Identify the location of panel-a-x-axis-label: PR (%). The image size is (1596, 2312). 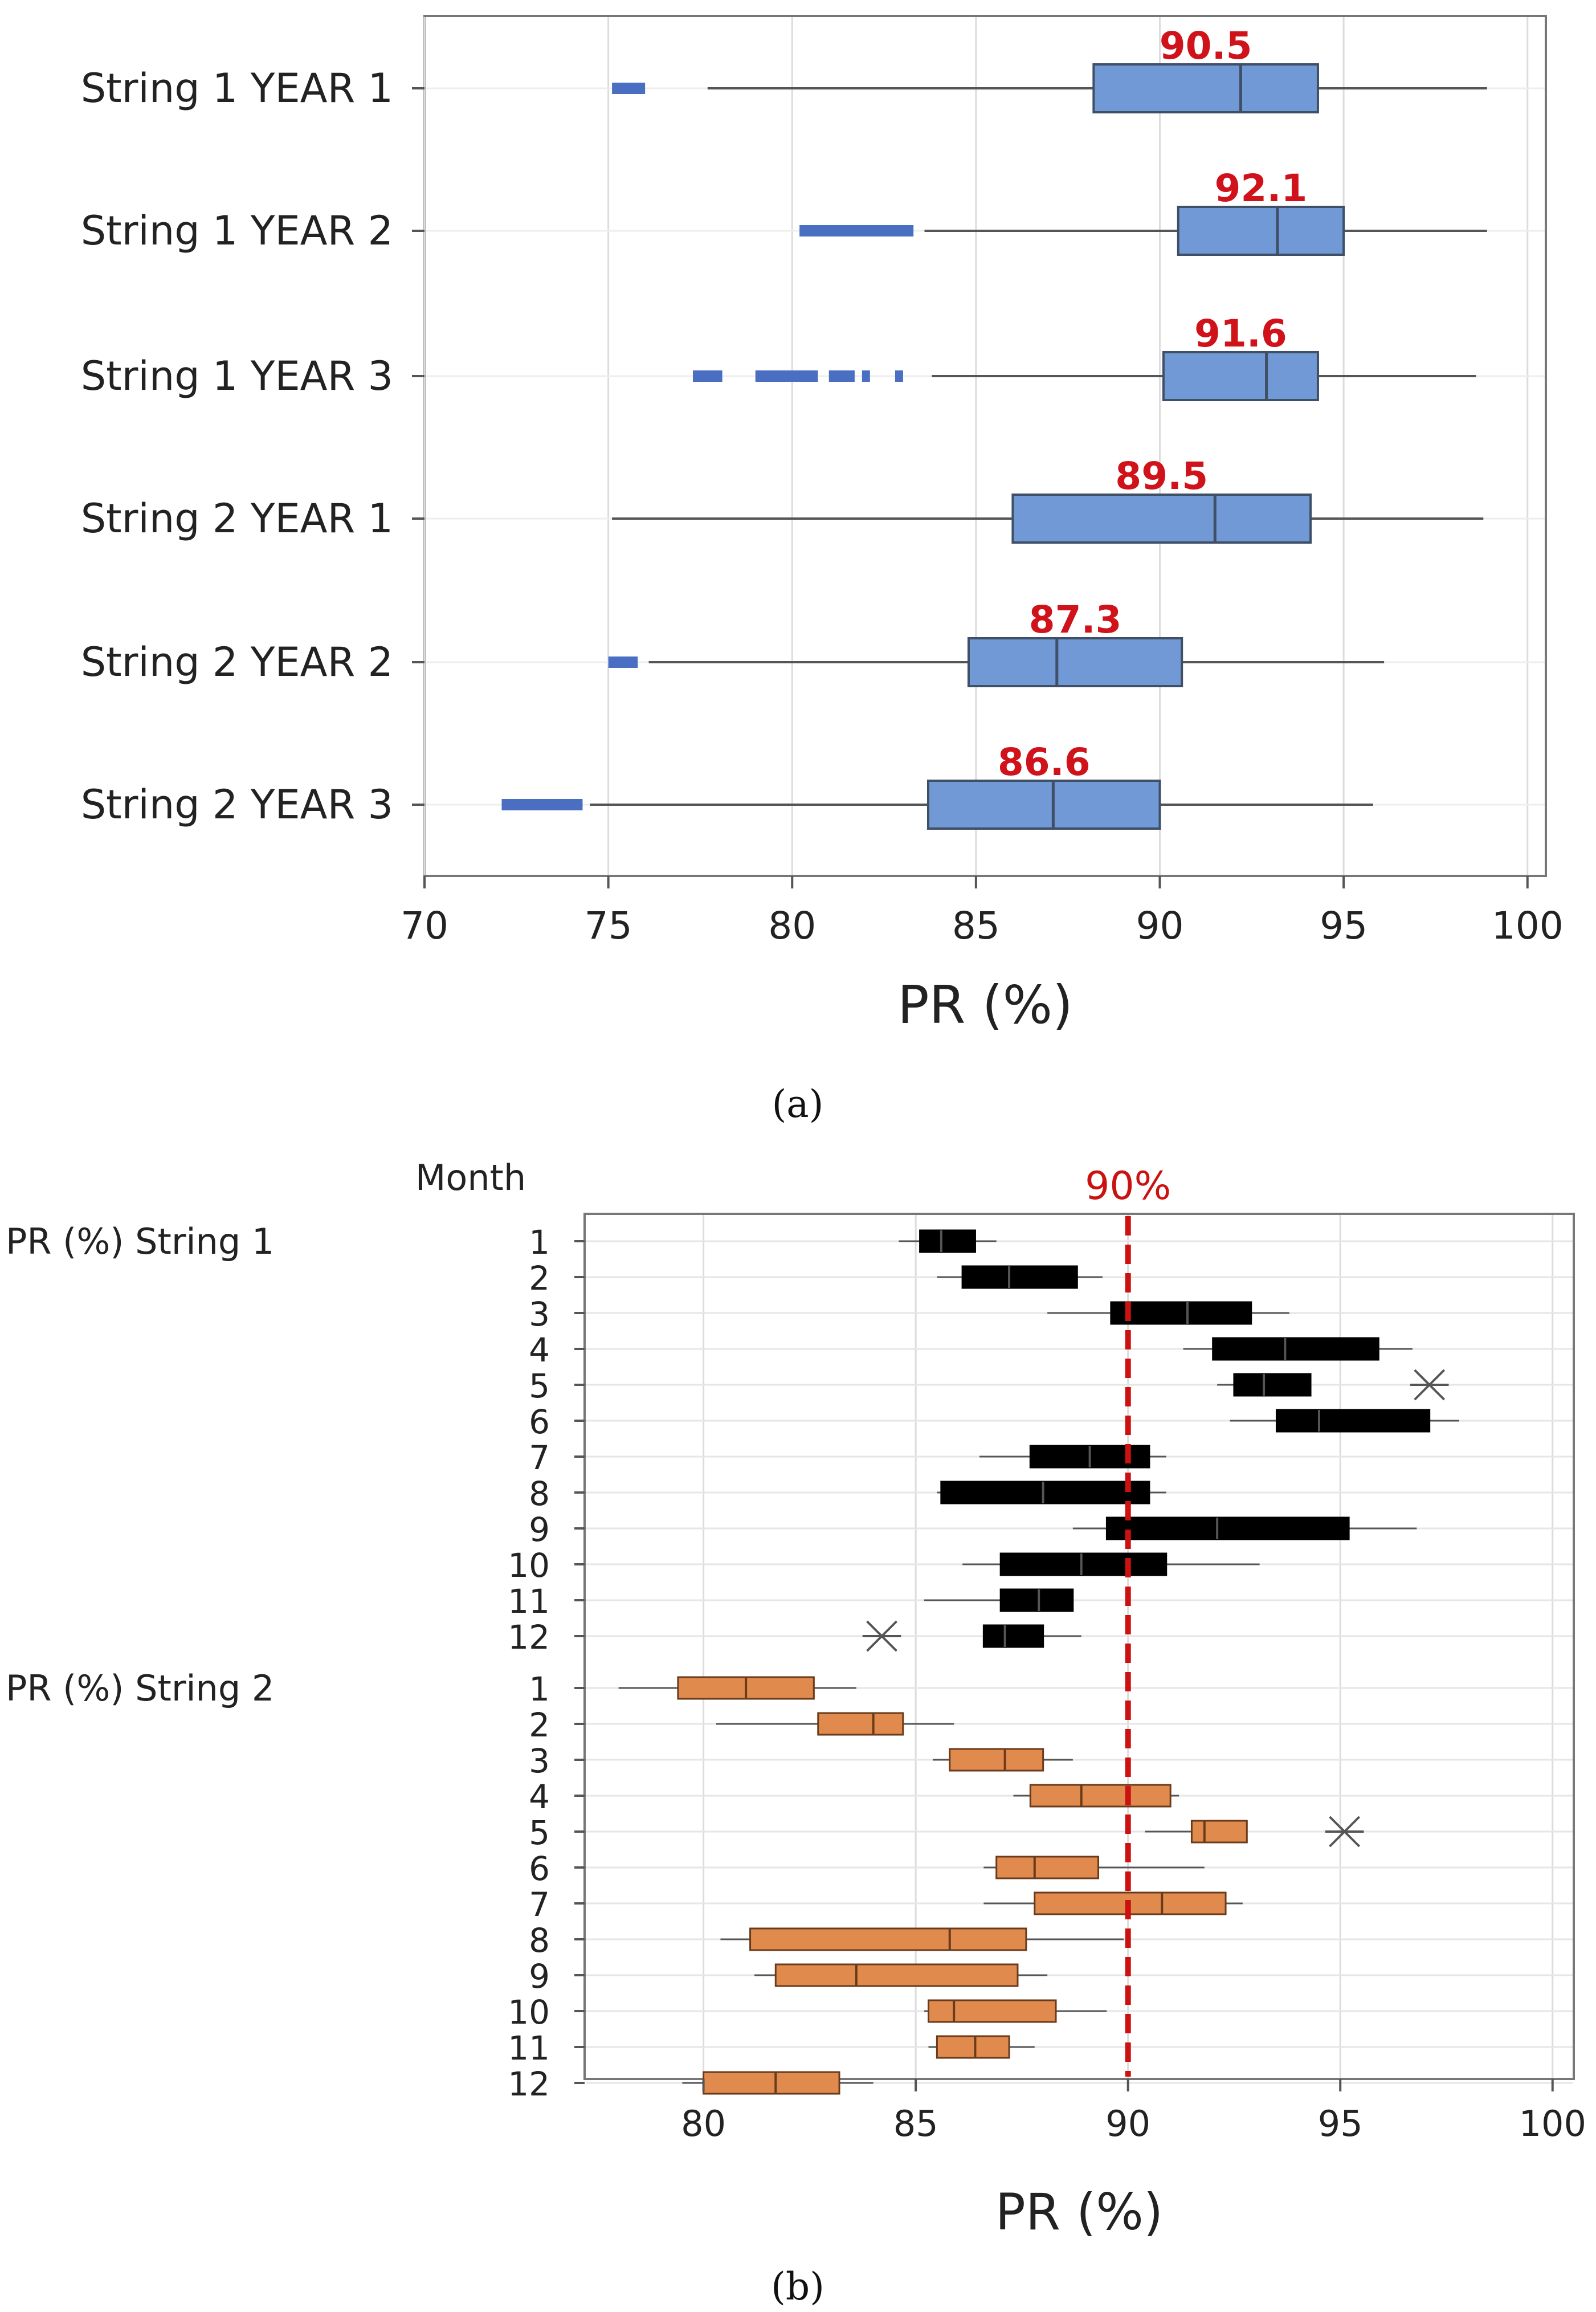
(985, 1005).